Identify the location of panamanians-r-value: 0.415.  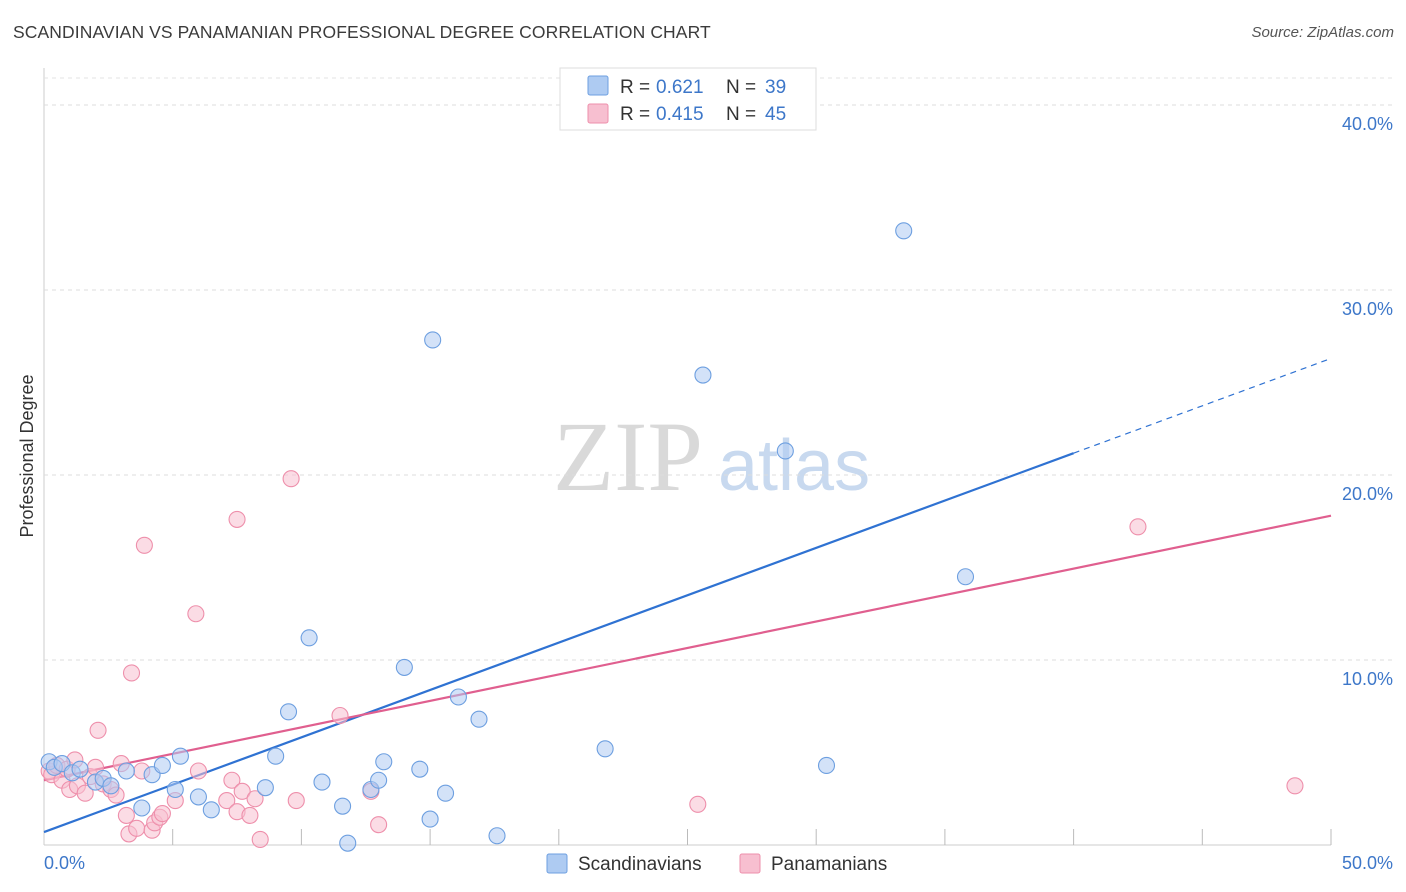
(680, 114).